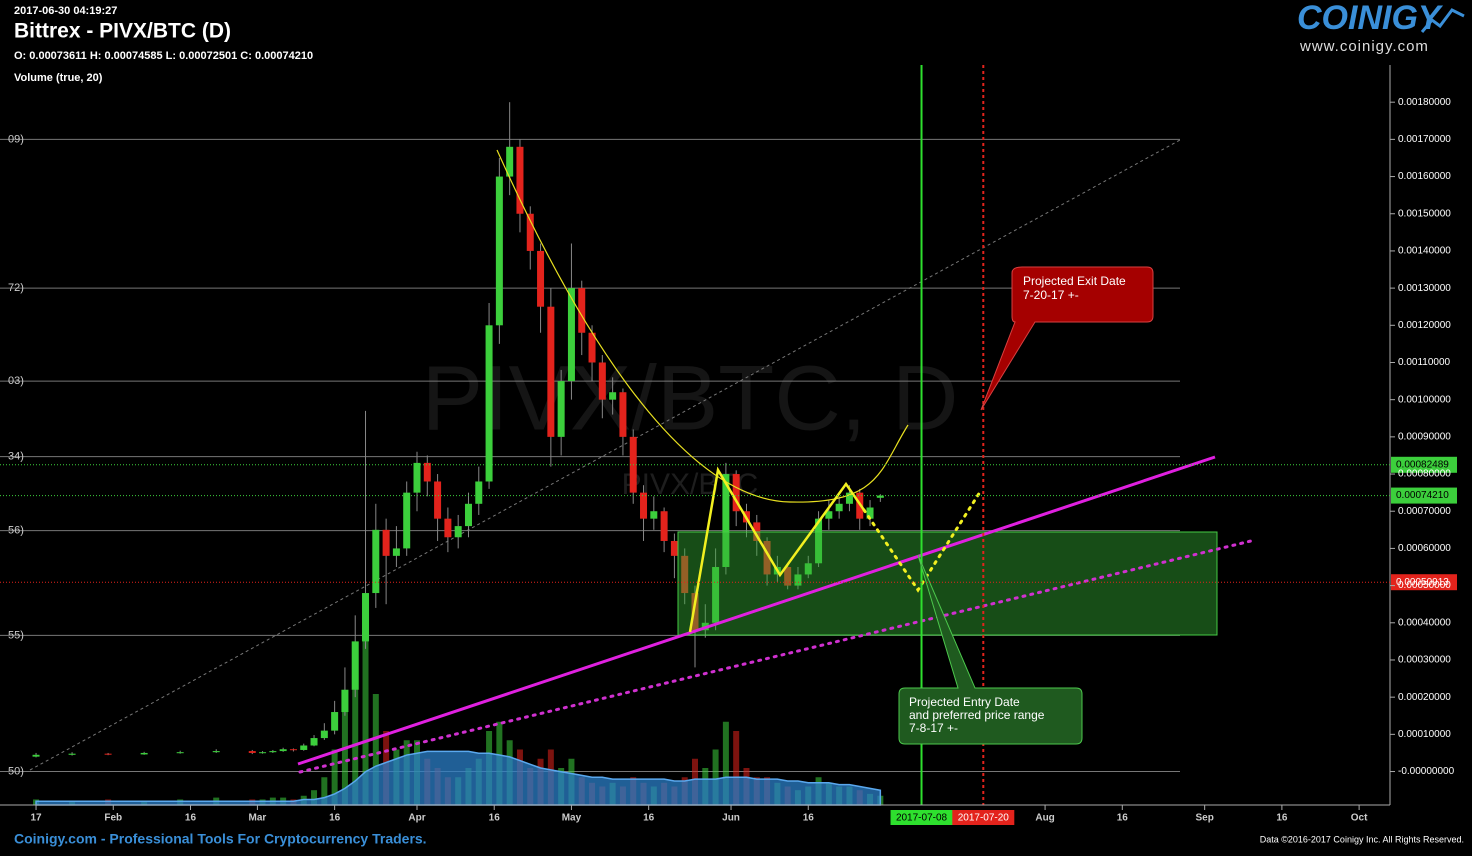 This screenshot has width=1472, height=856. What do you see at coordinates (572, 818) in the screenshot?
I see `x-tick-label: May` at bounding box center [572, 818].